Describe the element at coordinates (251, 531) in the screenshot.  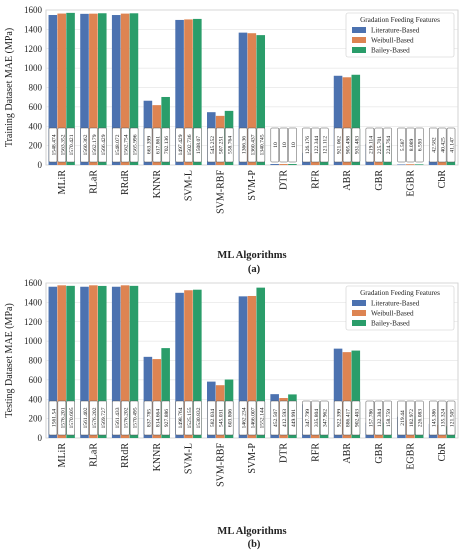
I see `x-axis-label: ML Algorithms` at that location.